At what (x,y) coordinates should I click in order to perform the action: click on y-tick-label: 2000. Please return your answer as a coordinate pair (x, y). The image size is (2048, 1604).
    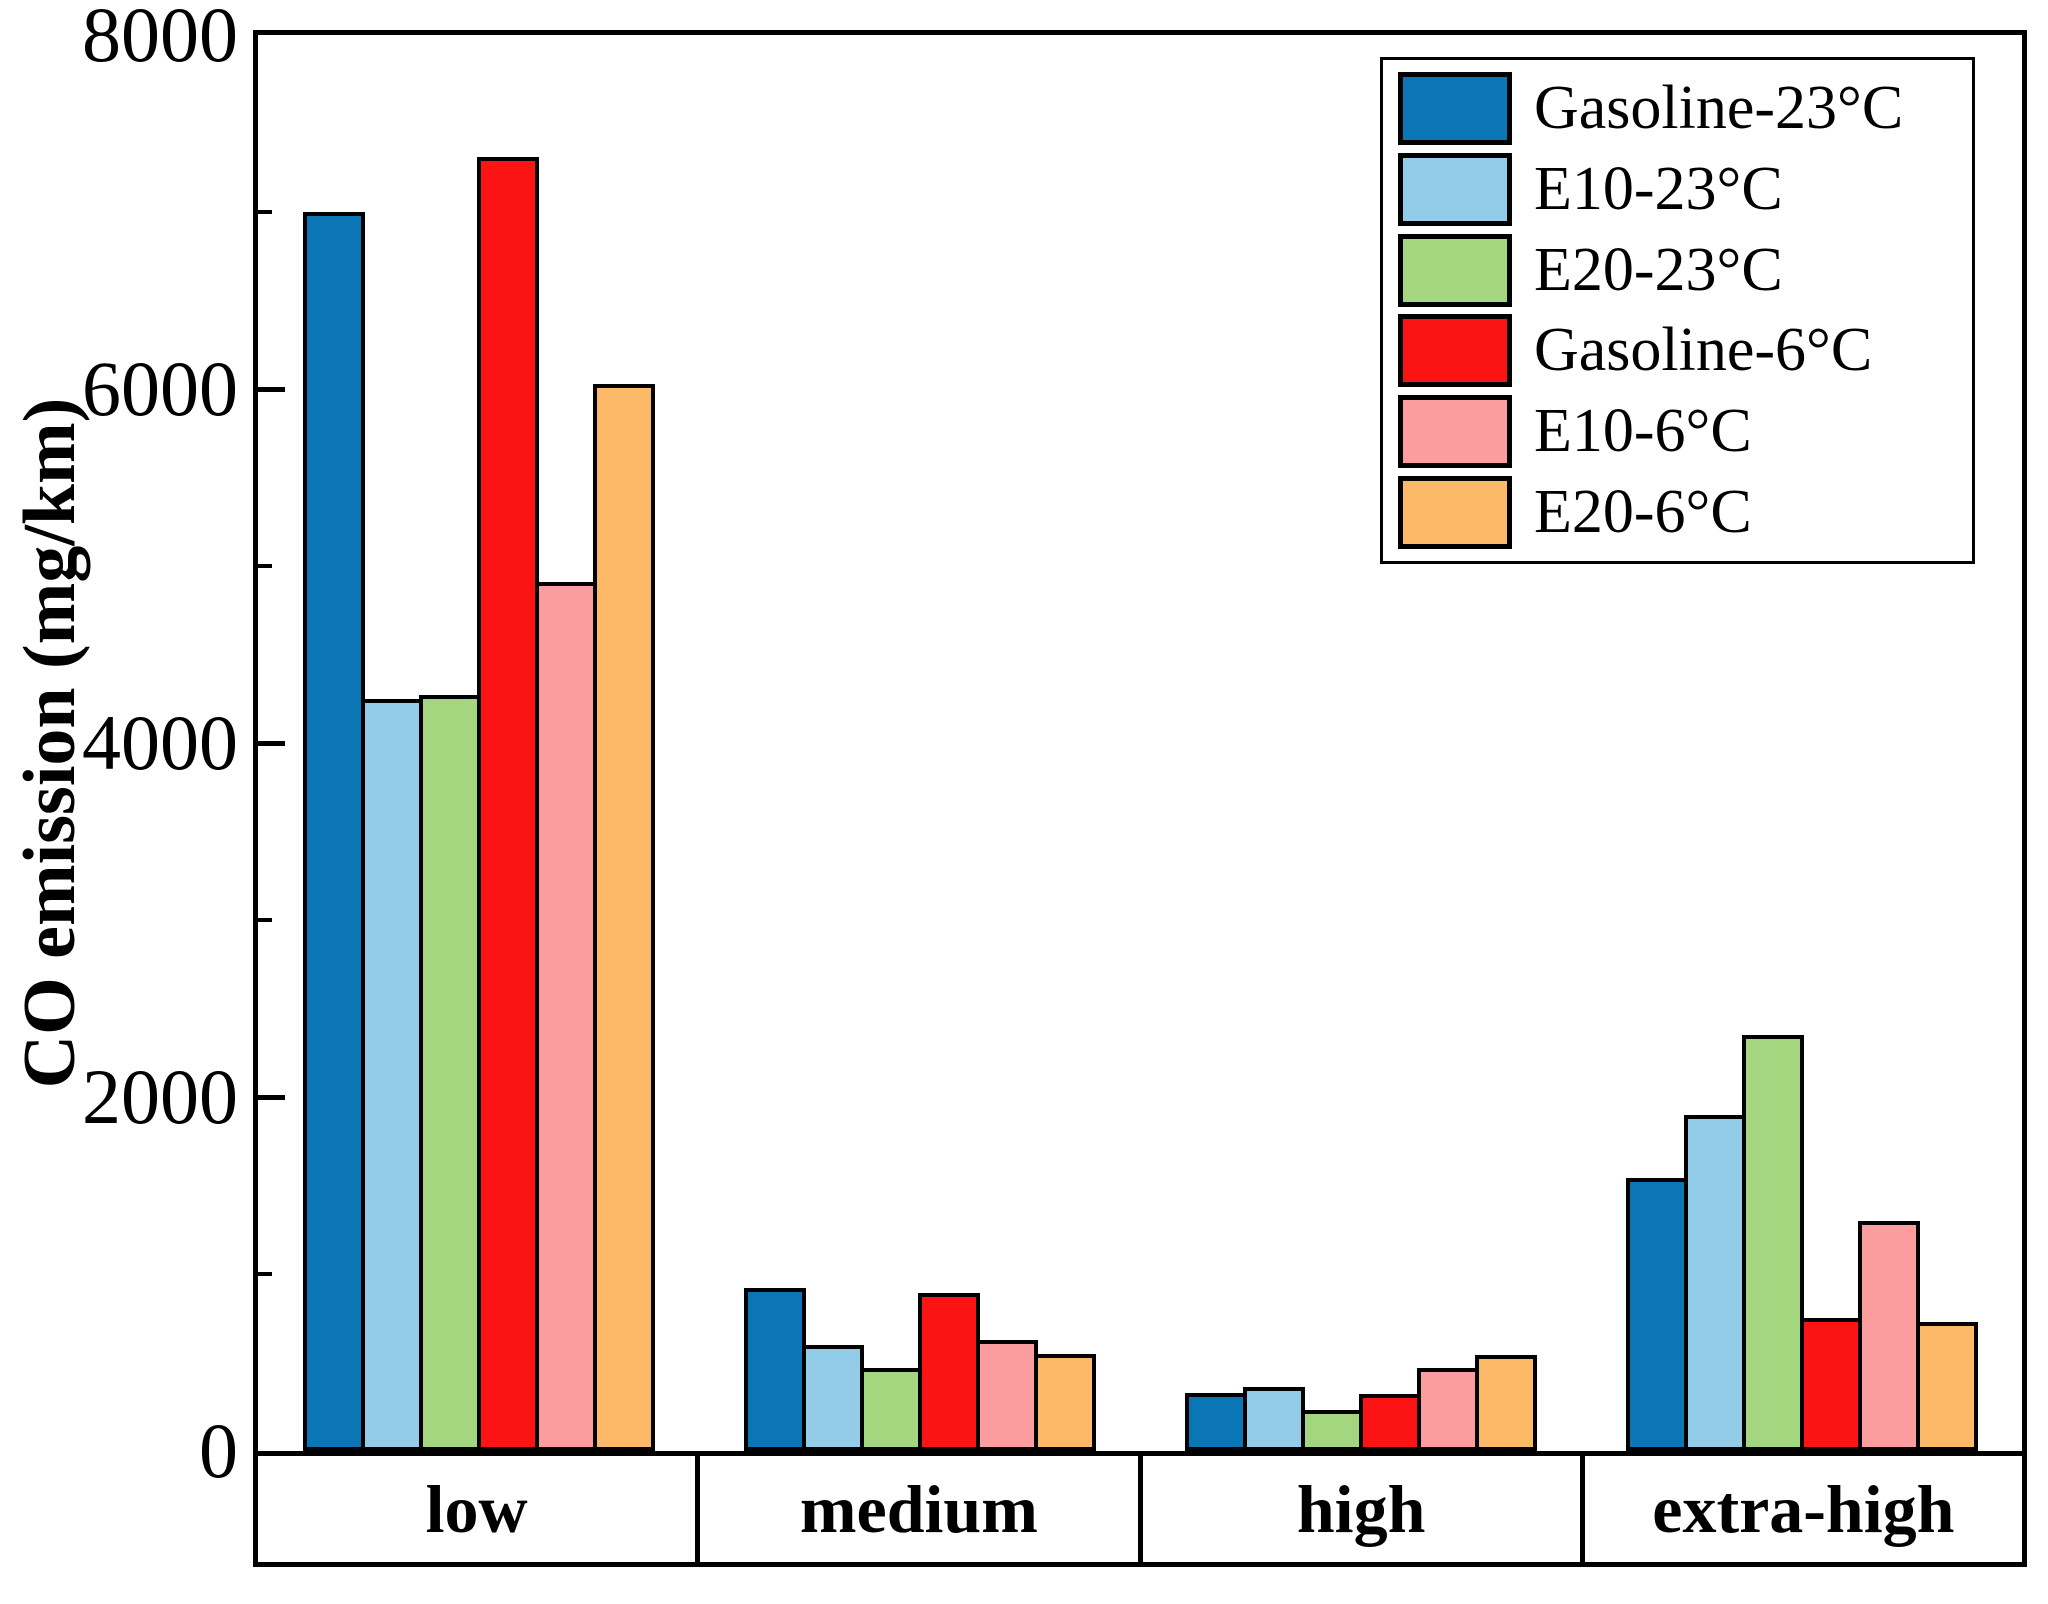
    Looking at the image, I should click on (160, 1096).